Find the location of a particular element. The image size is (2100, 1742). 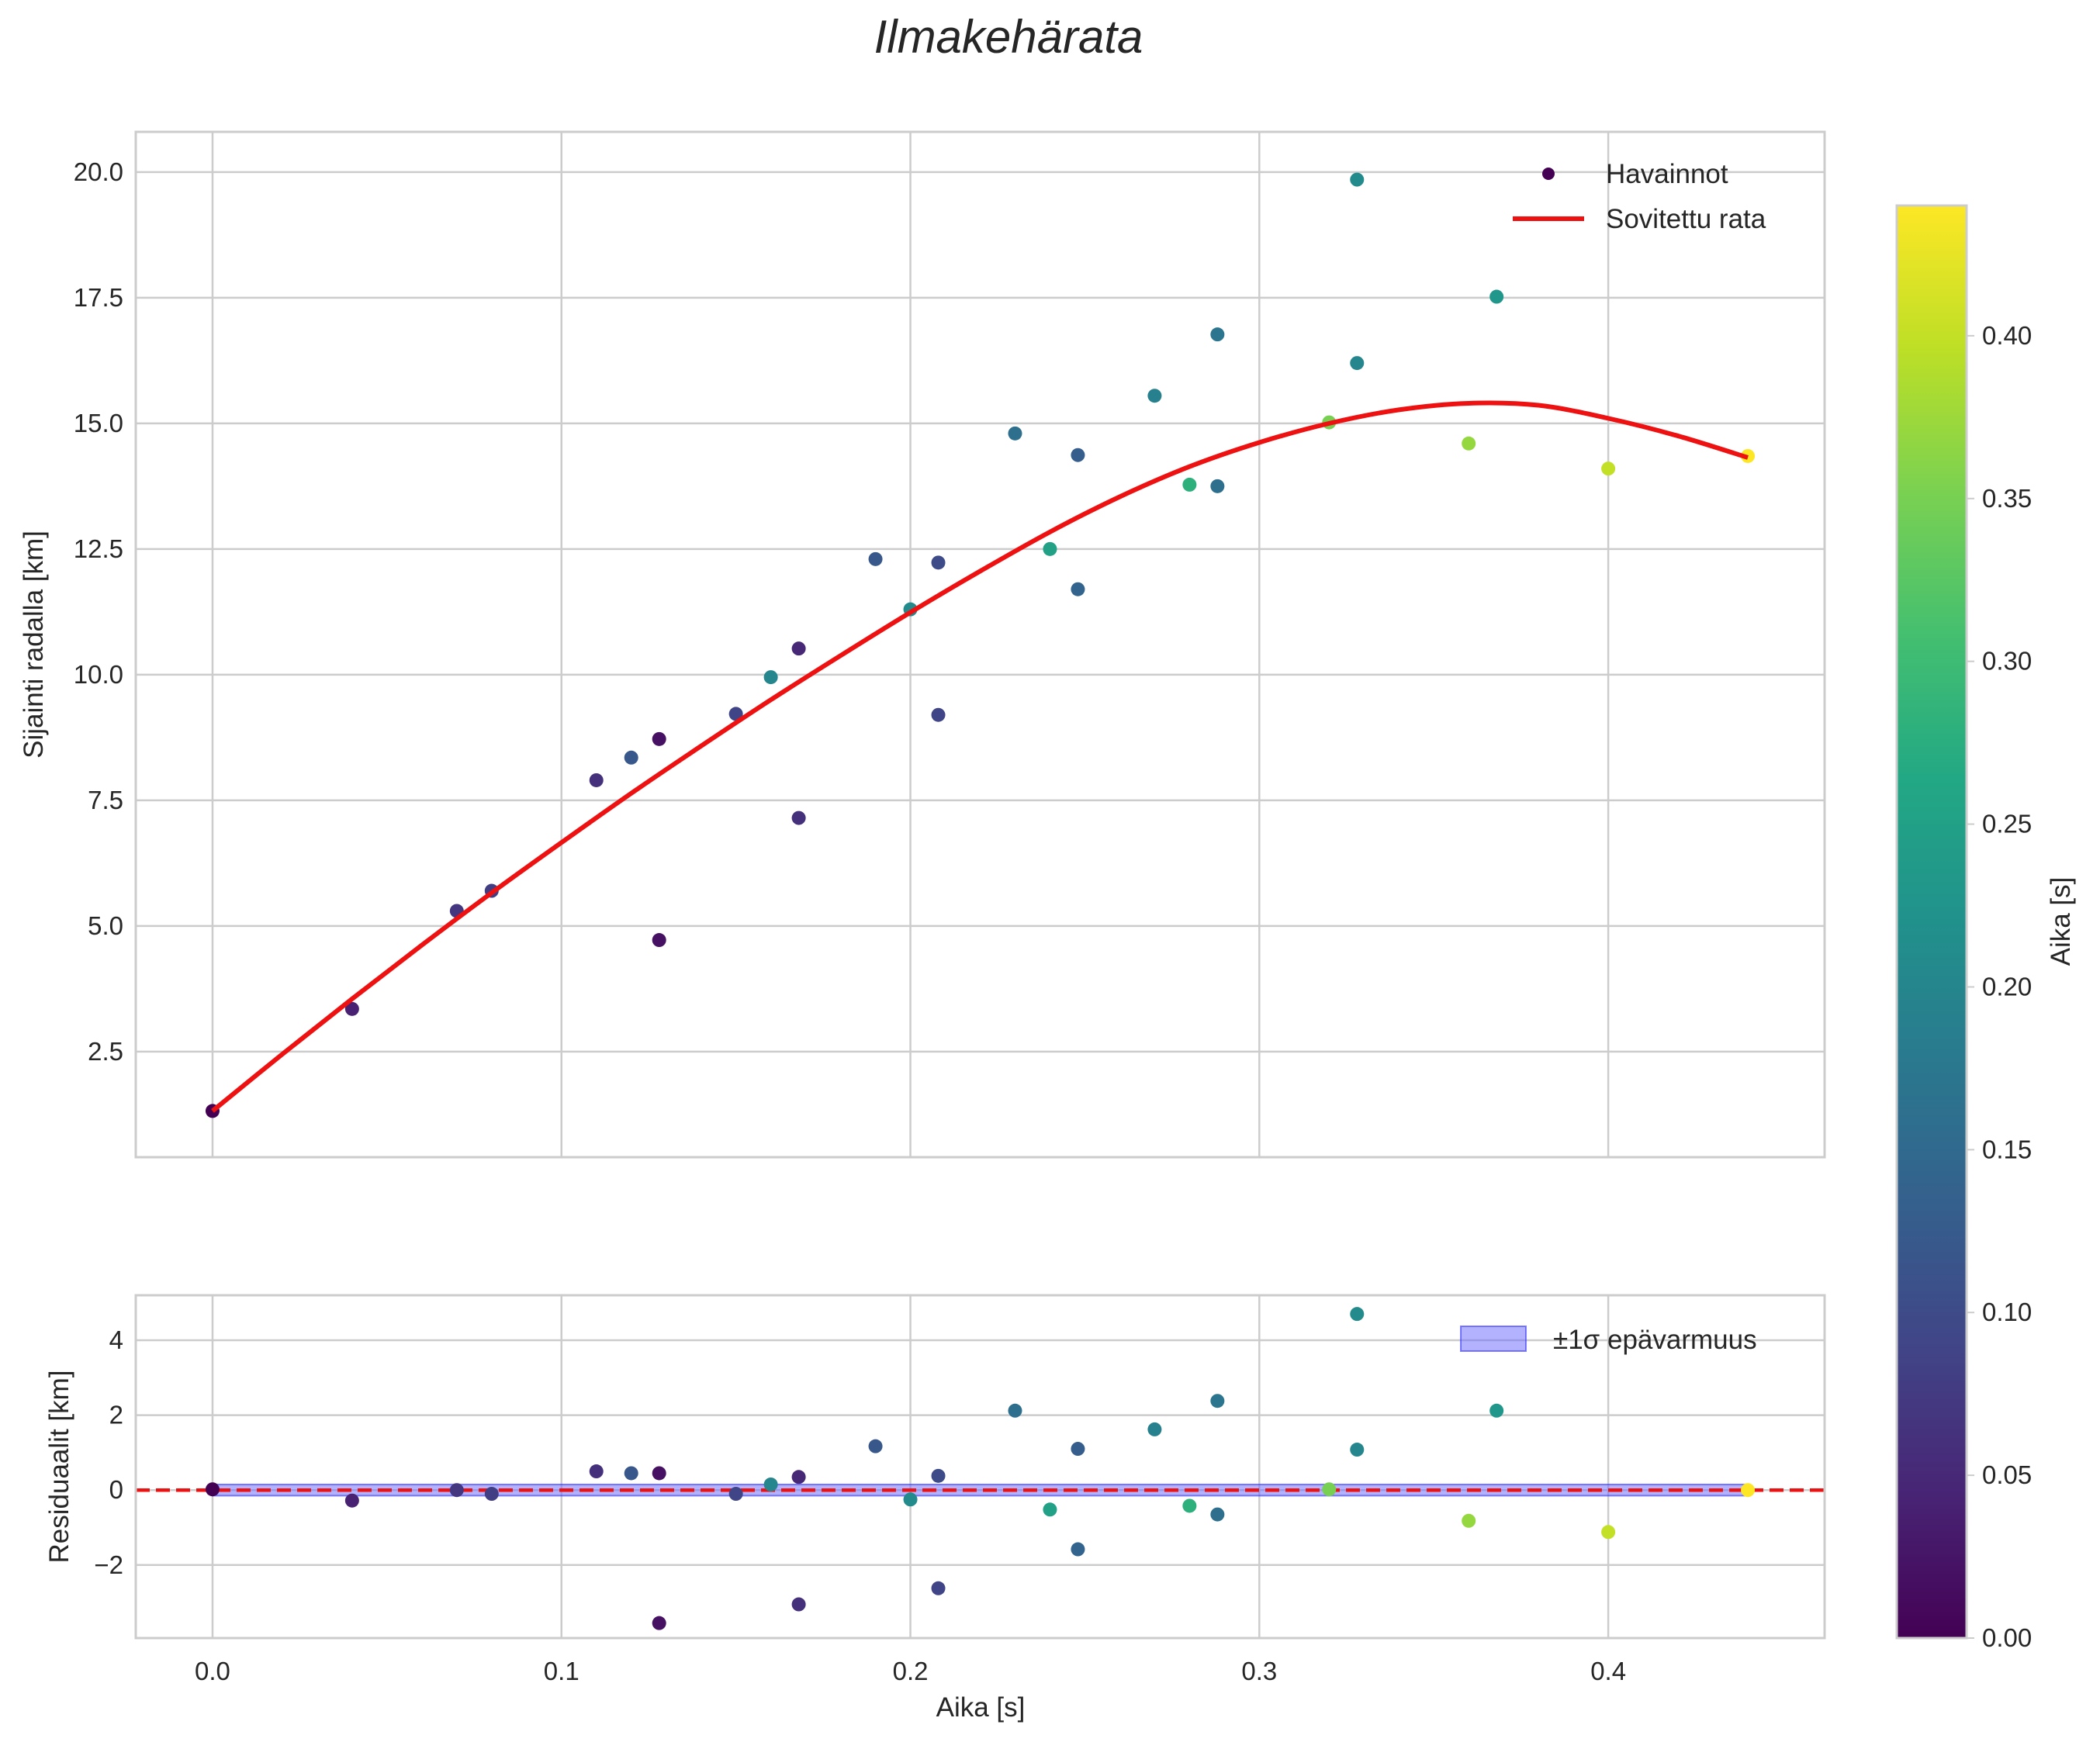

chart-title: Ilmakehärata is located at coordinates (1008, 37).